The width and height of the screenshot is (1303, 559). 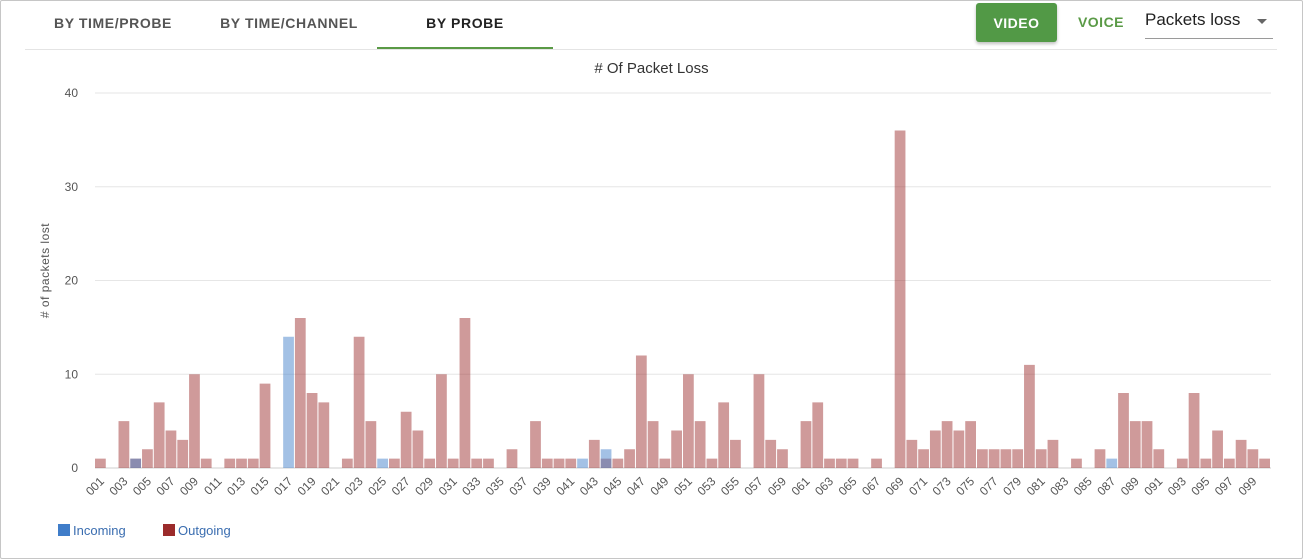 I want to click on tab-by-time-channel: BY TIME/CHANNEL, so click(x=289, y=23).